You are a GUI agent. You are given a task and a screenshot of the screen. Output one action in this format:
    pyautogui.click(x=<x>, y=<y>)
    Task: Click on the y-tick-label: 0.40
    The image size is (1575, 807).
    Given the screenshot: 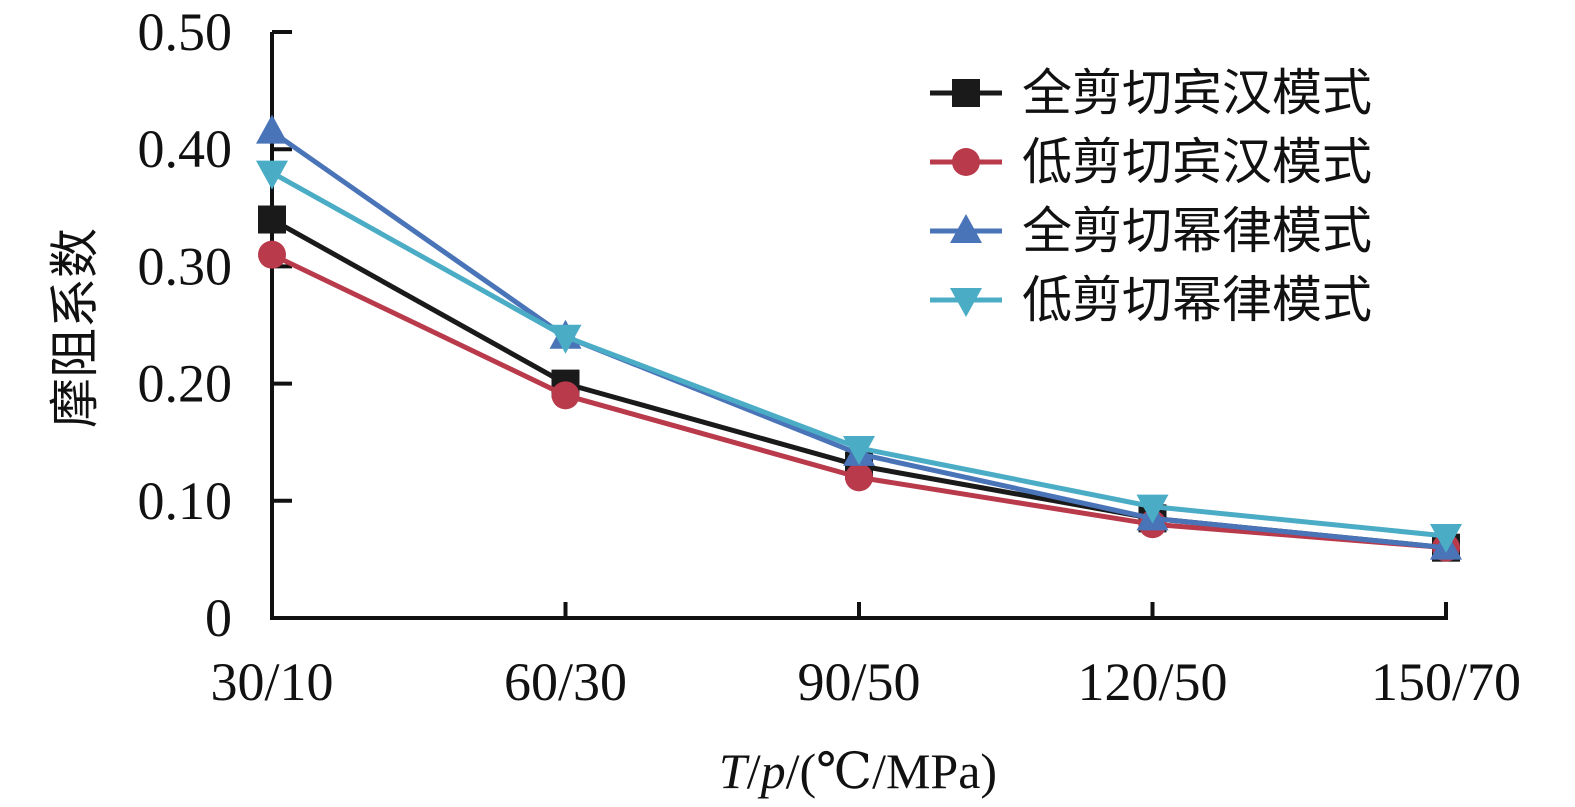 What is the action you would take?
    pyautogui.click(x=185, y=149)
    